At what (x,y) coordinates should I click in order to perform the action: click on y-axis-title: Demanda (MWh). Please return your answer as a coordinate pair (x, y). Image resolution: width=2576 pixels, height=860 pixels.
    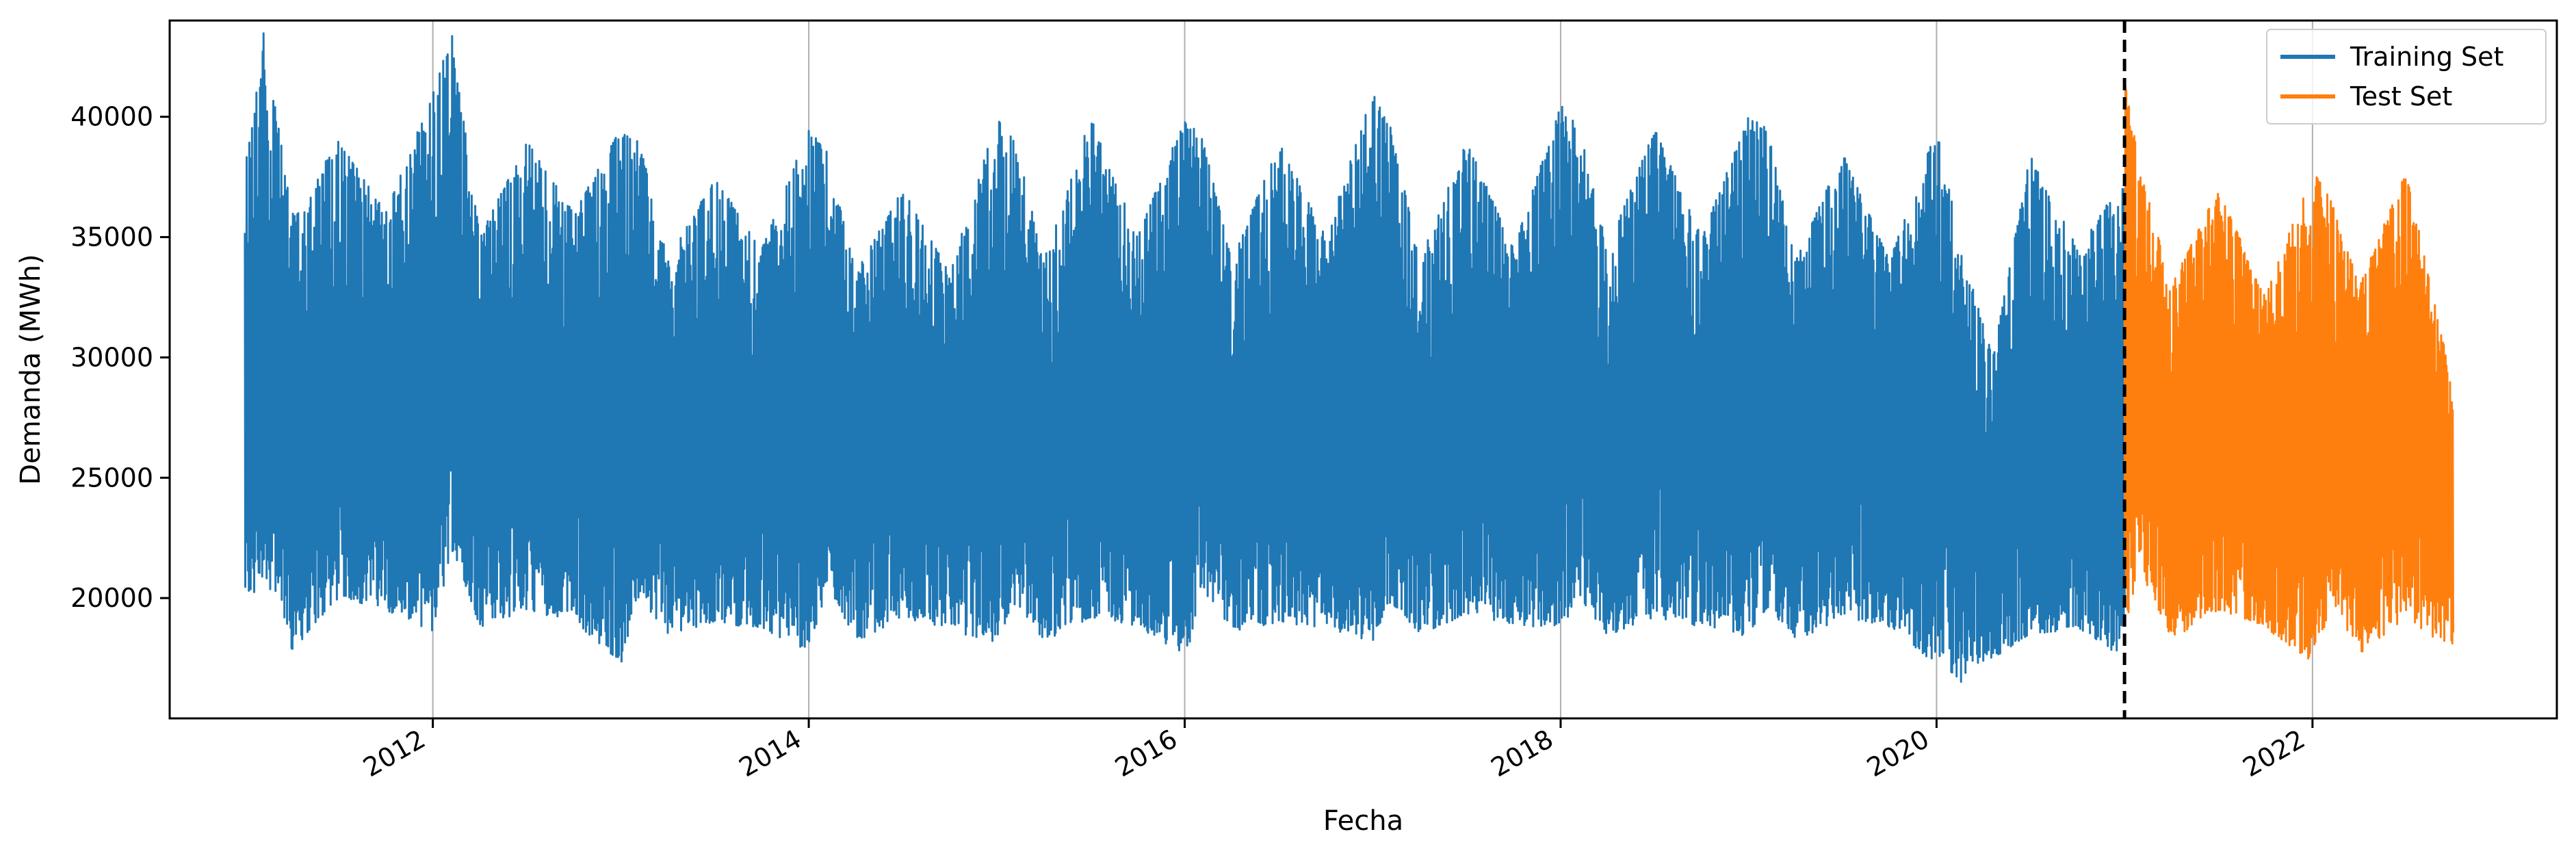
    Looking at the image, I should click on (31, 369).